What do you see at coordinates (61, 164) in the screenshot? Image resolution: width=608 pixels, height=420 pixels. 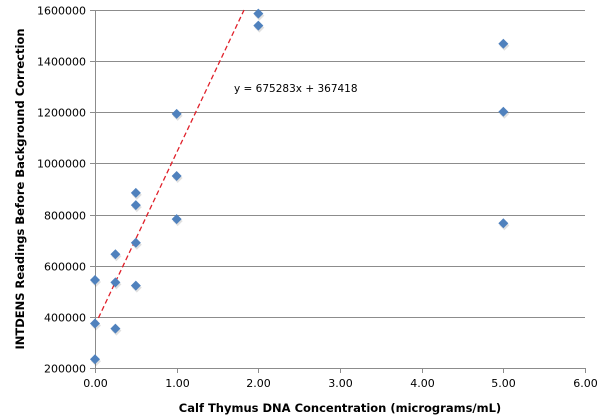 I see `y-tick-label: 1000000` at bounding box center [61, 164].